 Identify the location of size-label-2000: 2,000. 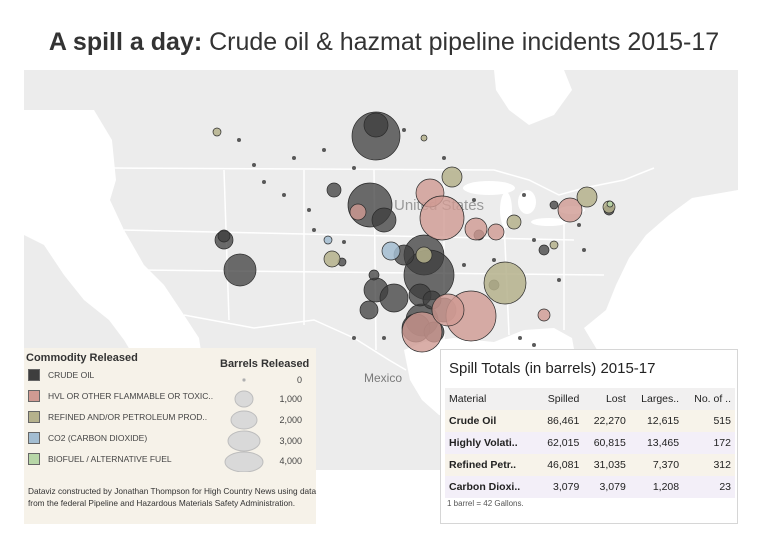
(290, 420).